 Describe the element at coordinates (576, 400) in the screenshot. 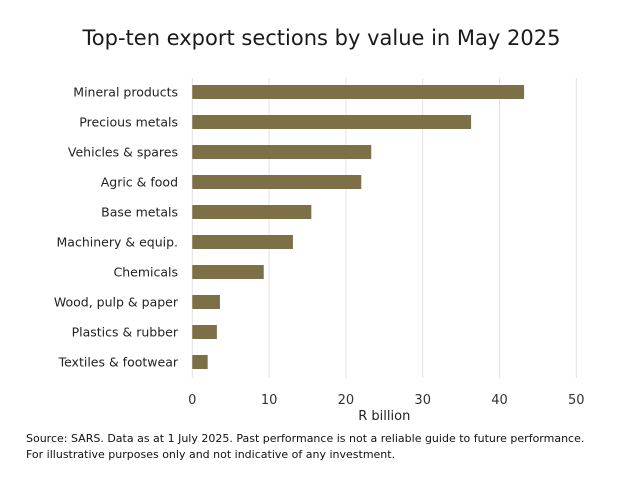

I see `x-tick-label: 50` at that location.